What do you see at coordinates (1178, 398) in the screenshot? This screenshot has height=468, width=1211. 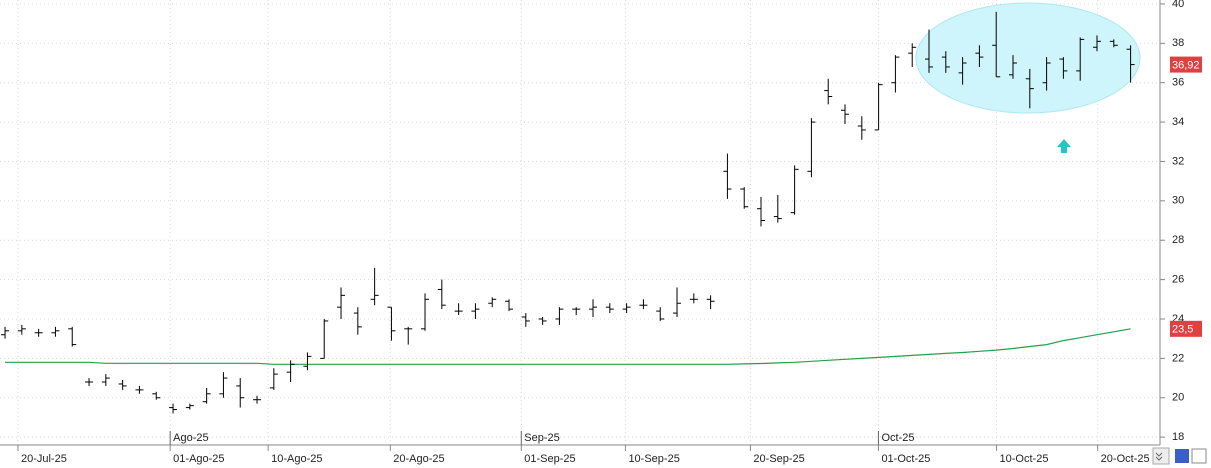 I see `y-tick-label: 20` at bounding box center [1178, 398].